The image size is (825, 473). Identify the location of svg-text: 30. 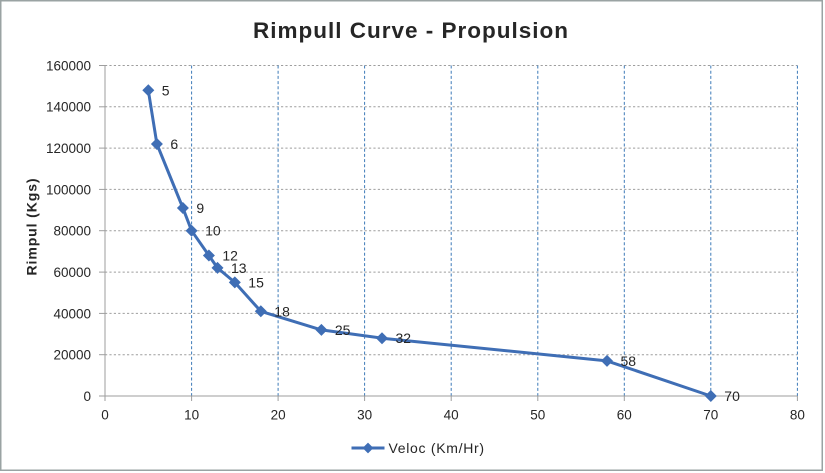
(364, 415).